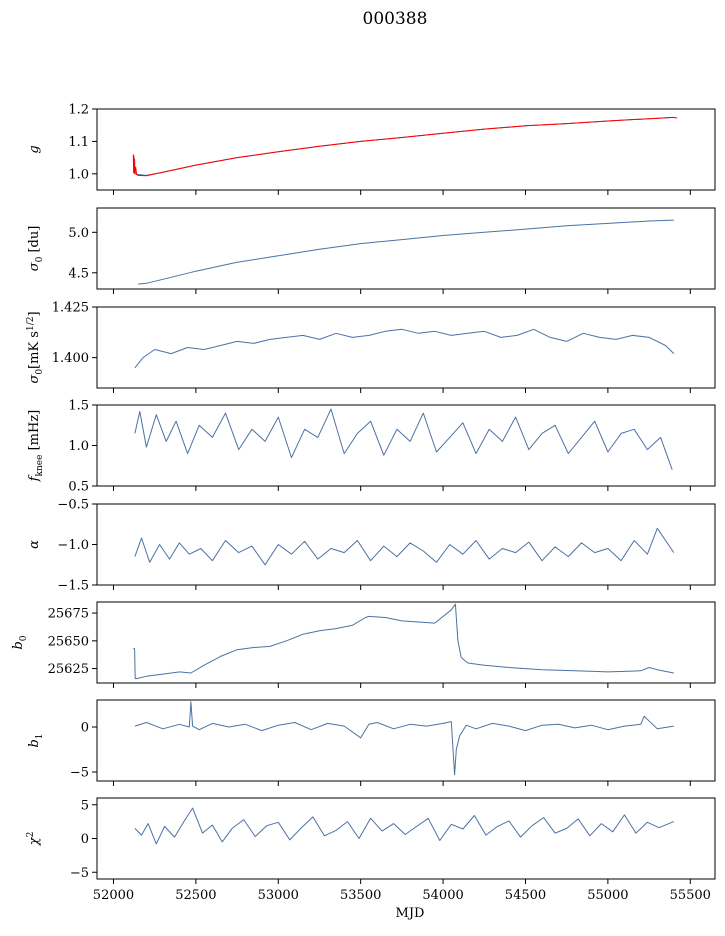 Image resolution: width=725 pixels, height=936 pixels. I want to click on x-axis-label: MJD, so click(410, 913).